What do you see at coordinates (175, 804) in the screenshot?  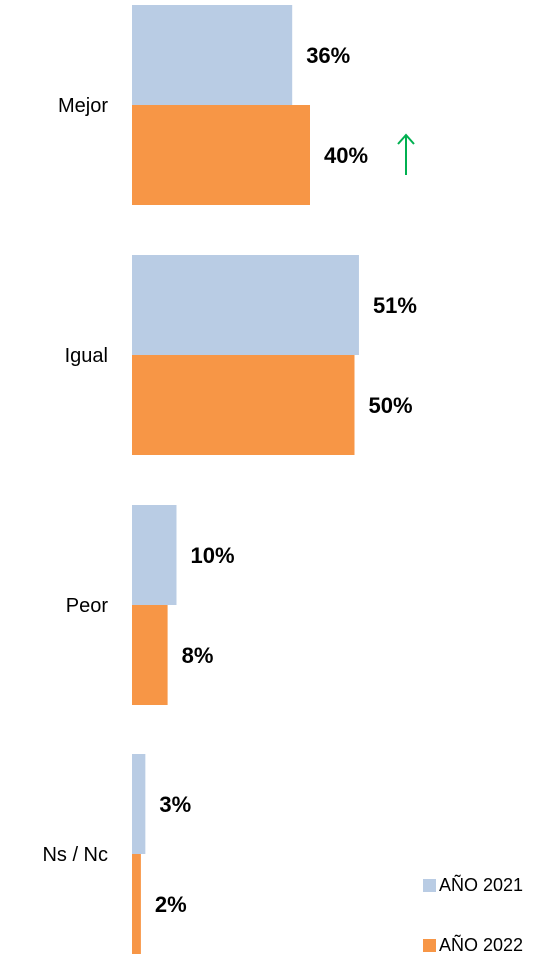 I see `data-label: 3%` at bounding box center [175, 804].